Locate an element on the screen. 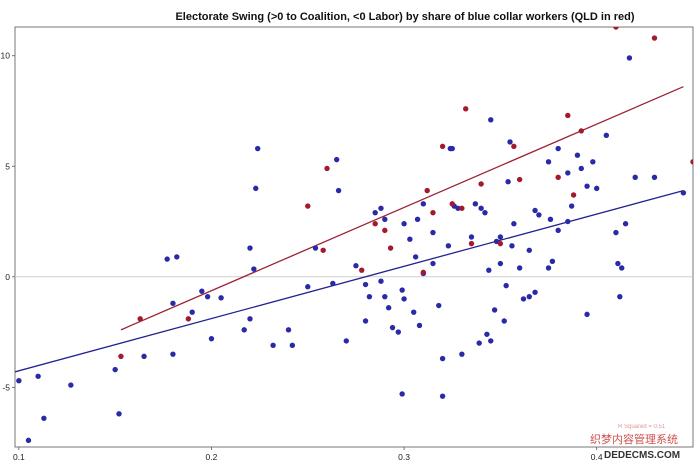 The image size is (700, 467). watermark: R Squared = 0.51 织梦内容管理系统 DEDECMS.COM is located at coordinates (635, 442).